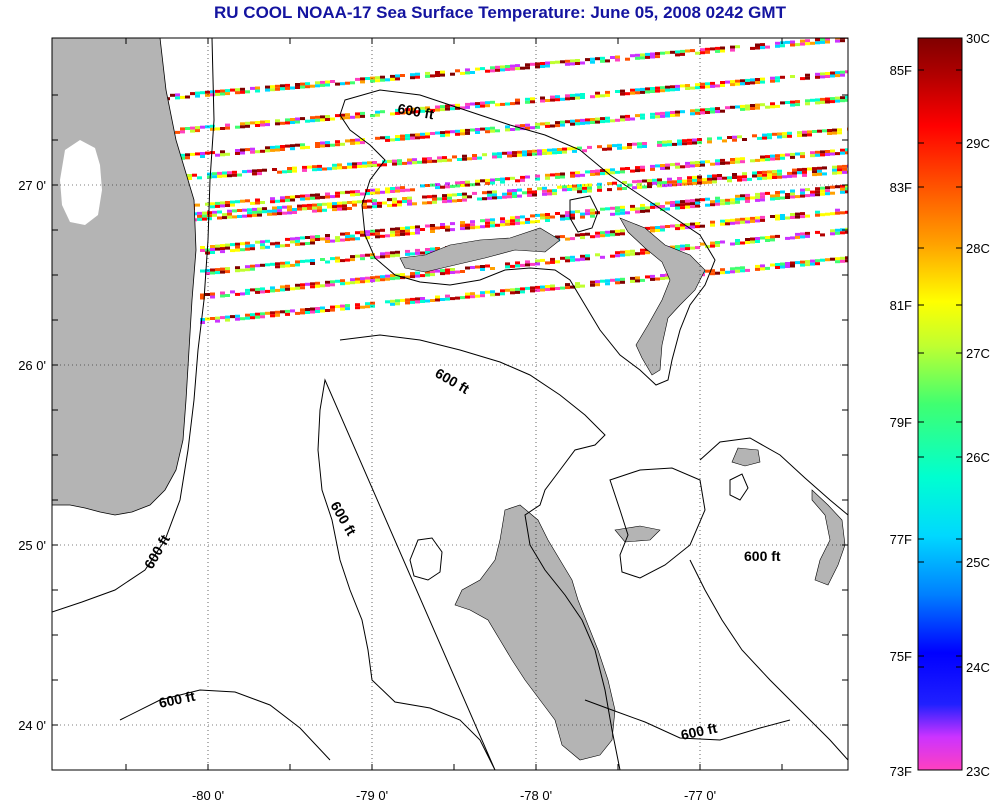 The width and height of the screenshot is (1000, 809). What do you see at coordinates (698, 731) in the screenshot?
I see `contour-label: 600 ft` at bounding box center [698, 731].